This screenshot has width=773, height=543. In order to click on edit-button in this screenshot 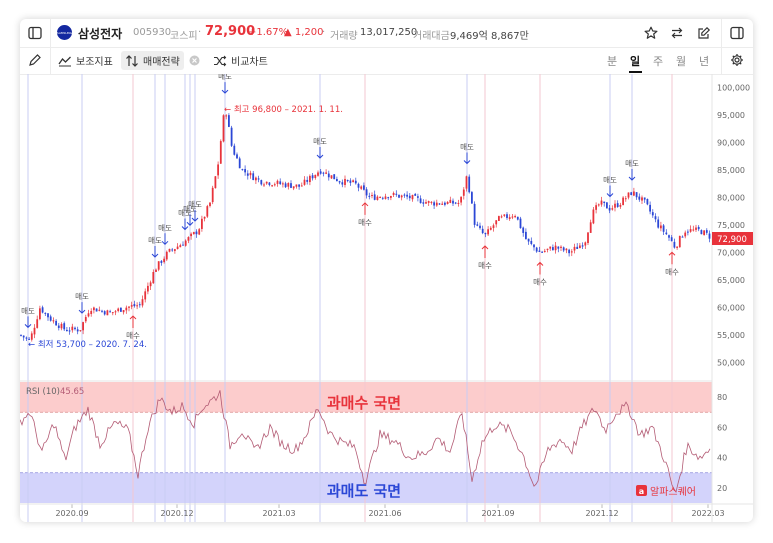, I will do `click(704, 33)`.